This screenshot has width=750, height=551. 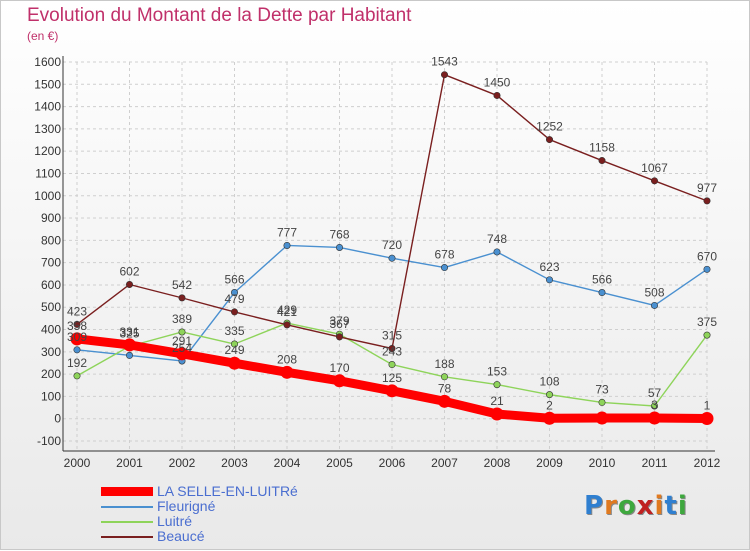 What do you see at coordinates (707, 322) in the screenshot?
I see `value-label: 375` at bounding box center [707, 322].